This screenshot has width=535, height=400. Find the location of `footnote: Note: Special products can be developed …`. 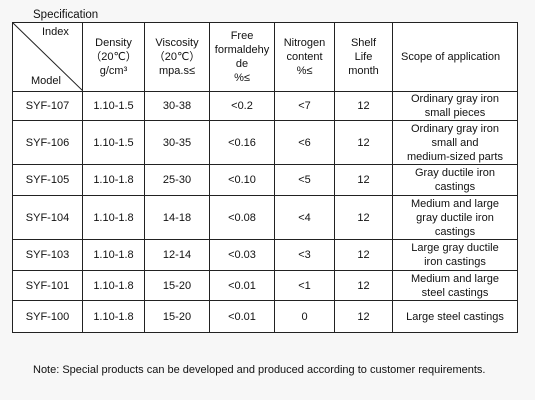

footnote: Note: Special products can be developed … is located at coordinates (263, 370).